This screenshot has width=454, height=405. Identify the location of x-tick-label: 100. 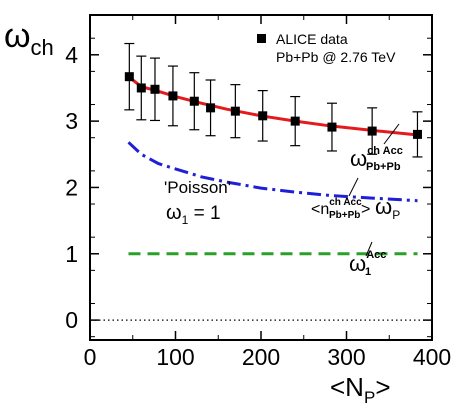
(175, 357).